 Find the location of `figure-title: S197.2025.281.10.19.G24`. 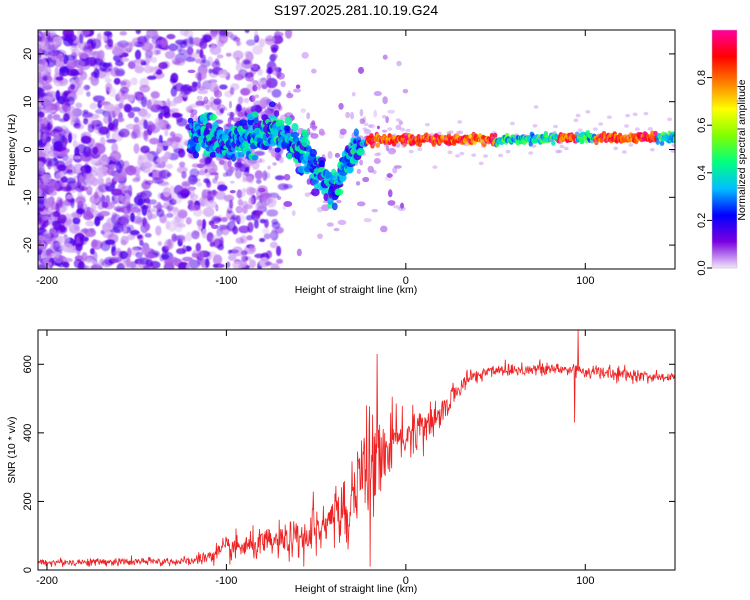

figure-title: S197.2025.281.10.19.G24 is located at coordinates (356, 10).